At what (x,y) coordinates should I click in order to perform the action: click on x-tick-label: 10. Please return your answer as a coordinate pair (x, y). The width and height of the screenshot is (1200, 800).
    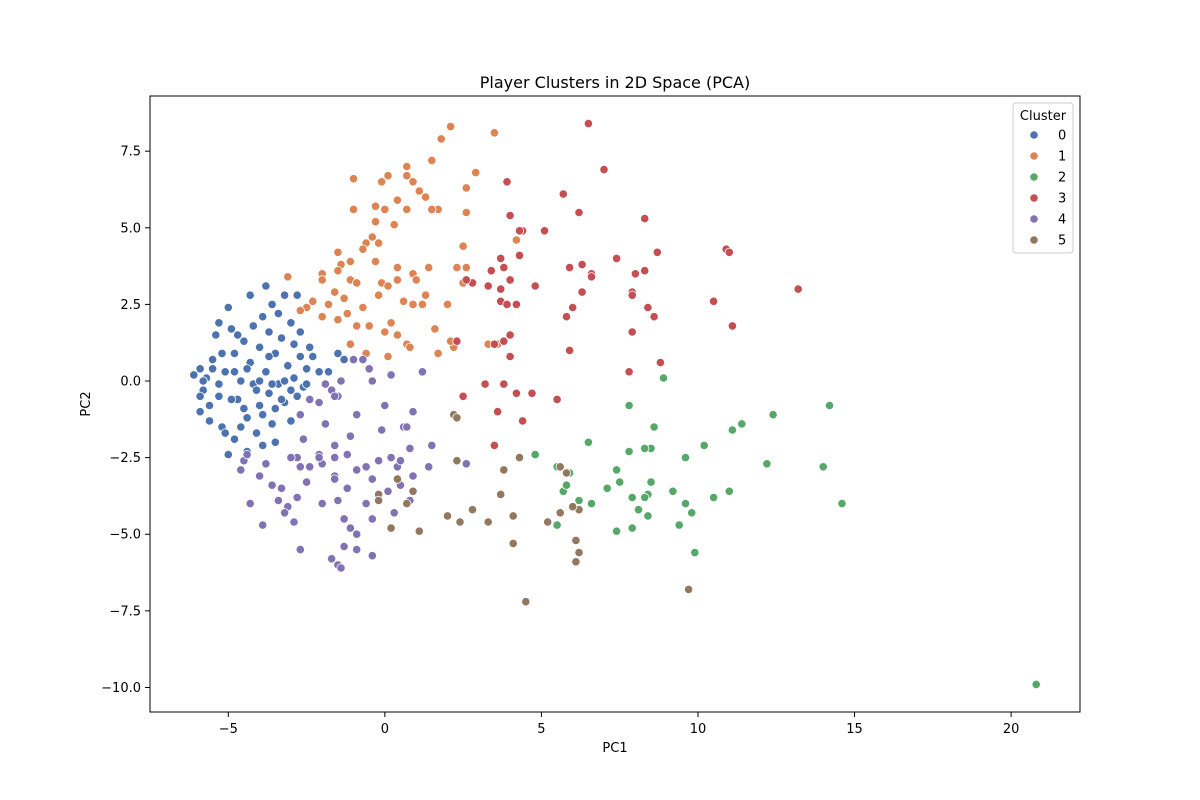
    Looking at the image, I should click on (698, 729).